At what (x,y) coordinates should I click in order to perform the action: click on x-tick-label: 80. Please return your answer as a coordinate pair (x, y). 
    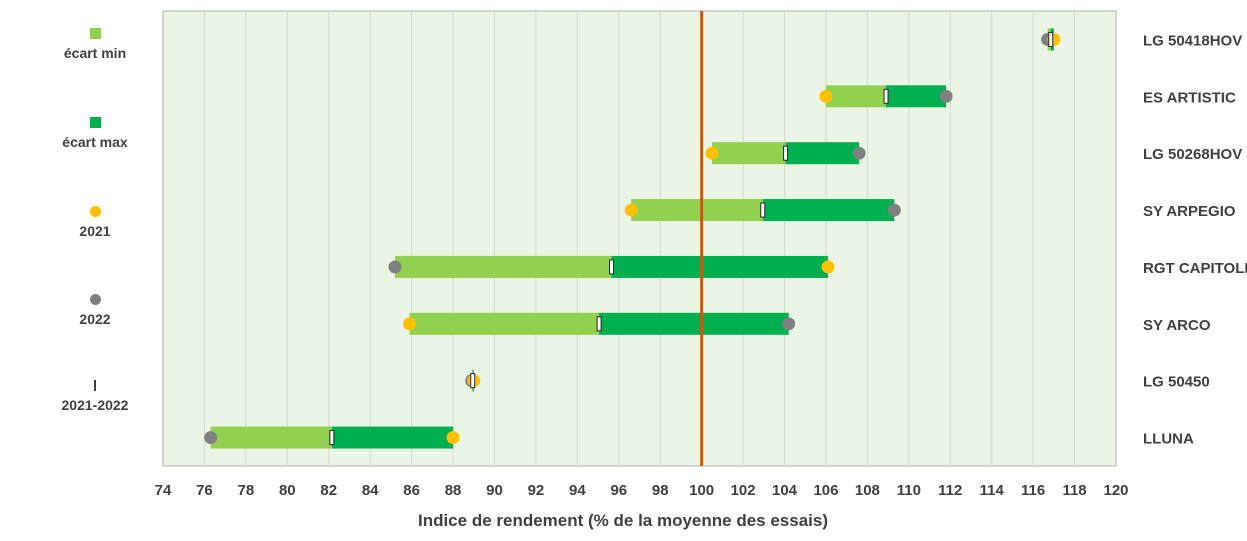
    Looking at the image, I should click on (287, 490).